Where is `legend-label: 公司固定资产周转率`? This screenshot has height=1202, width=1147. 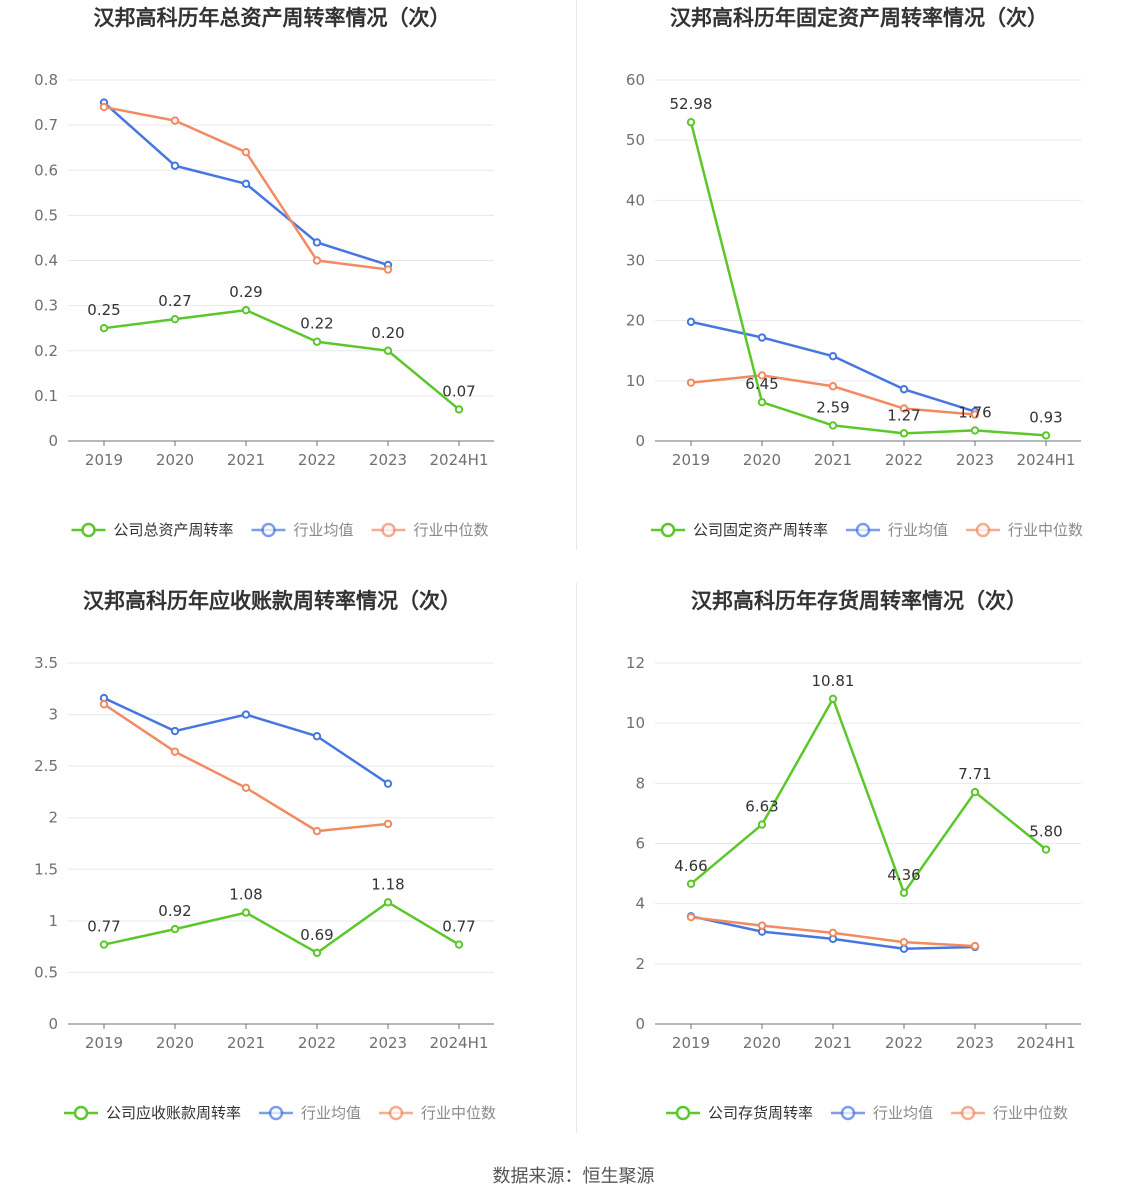 legend-label: 公司固定资产周转率 is located at coordinates (760, 530).